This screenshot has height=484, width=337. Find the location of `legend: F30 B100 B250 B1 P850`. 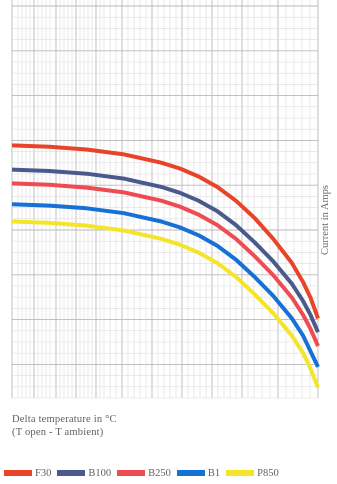

legend: F30 B100 B250 B1 P850 is located at coordinates (170, 473).